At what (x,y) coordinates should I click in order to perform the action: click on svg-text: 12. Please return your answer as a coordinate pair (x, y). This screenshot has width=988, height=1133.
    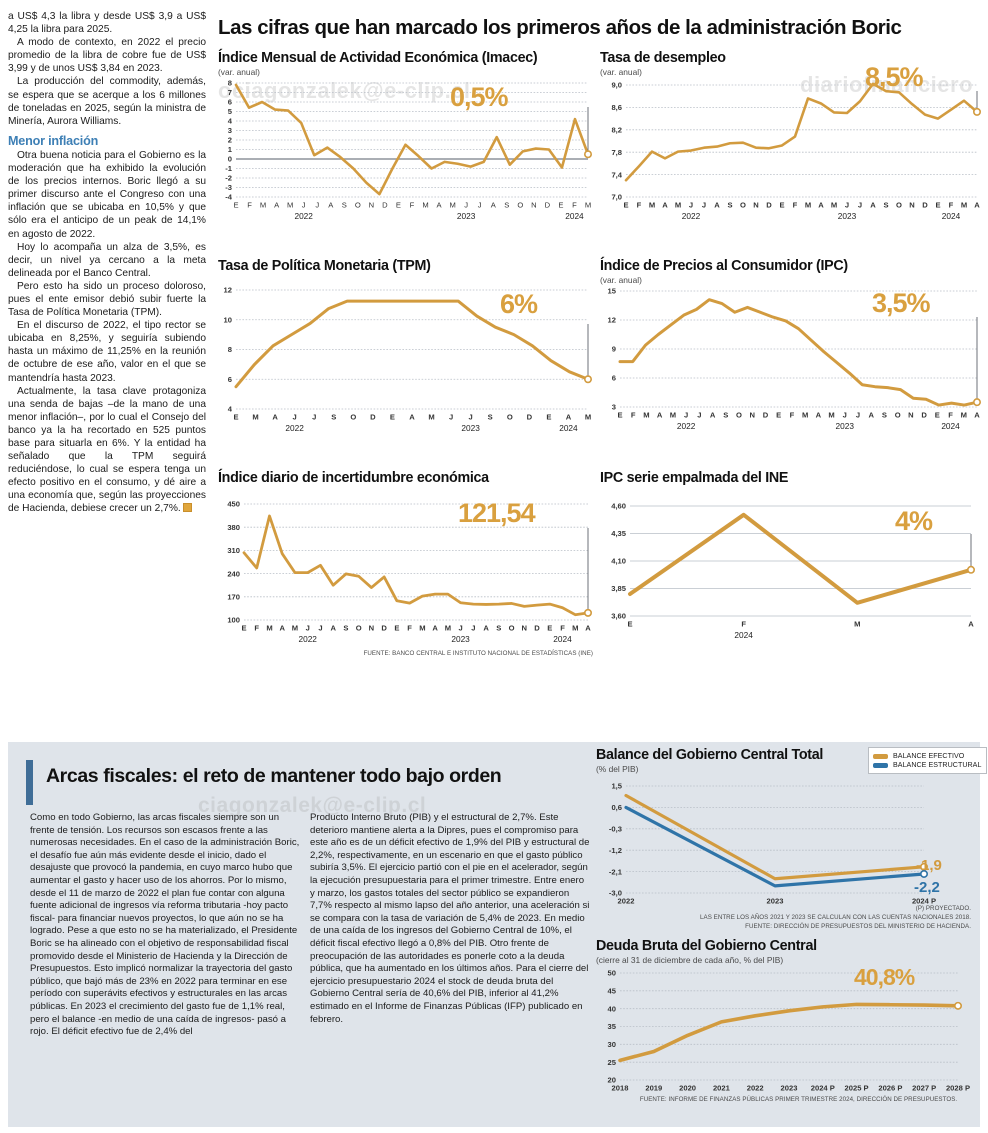
    Looking at the image, I should click on (228, 290).